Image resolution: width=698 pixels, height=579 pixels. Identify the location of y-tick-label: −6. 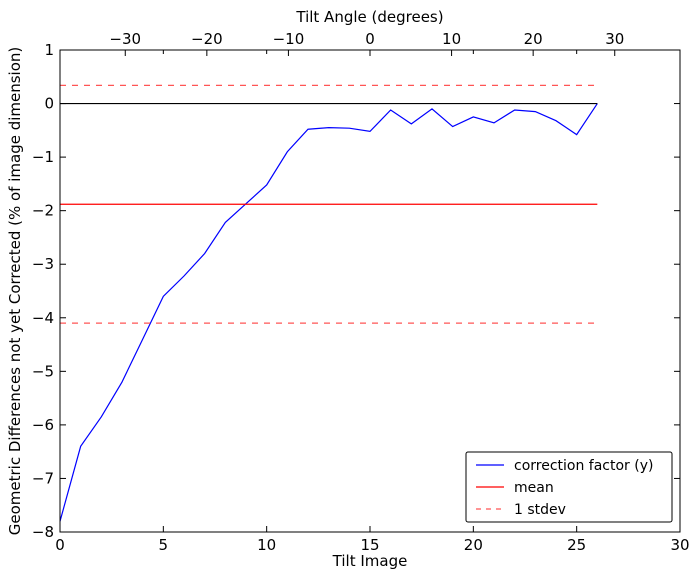
(43, 425).